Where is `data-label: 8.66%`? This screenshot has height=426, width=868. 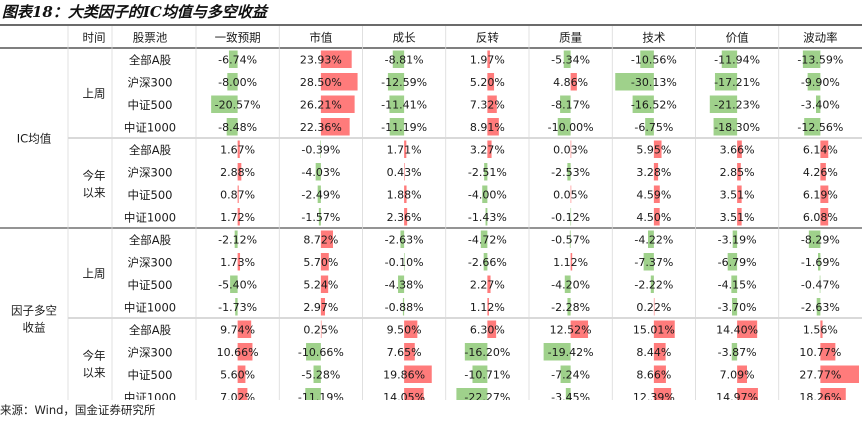 data-label: 8.66% is located at coordinates (653, 374).